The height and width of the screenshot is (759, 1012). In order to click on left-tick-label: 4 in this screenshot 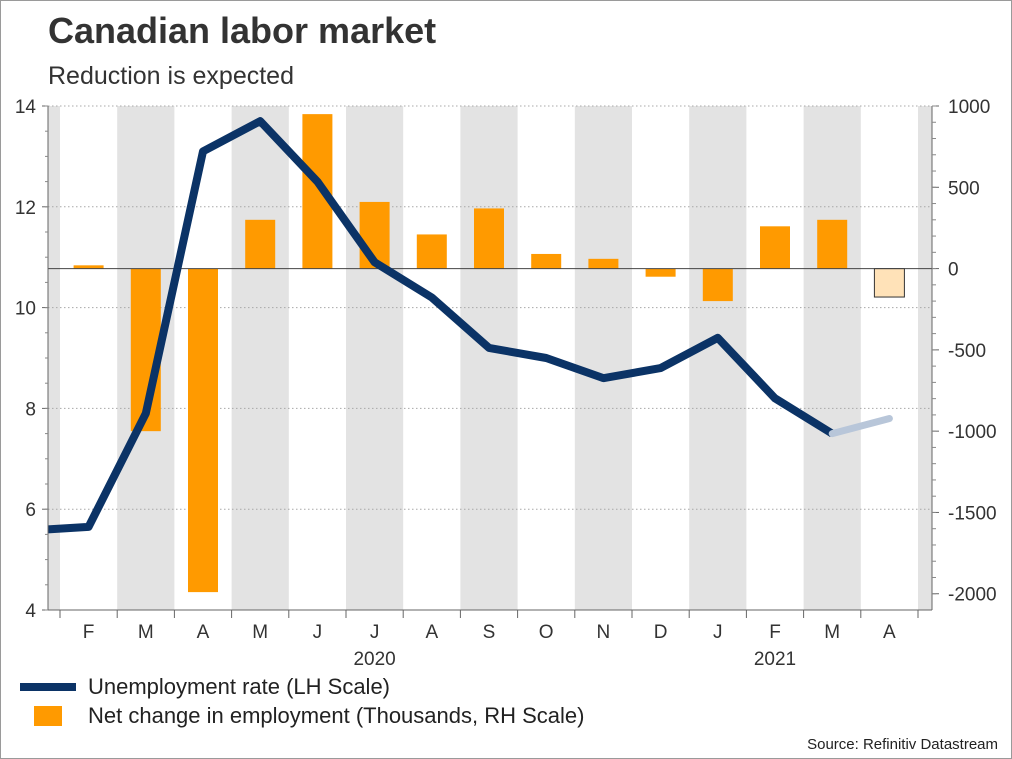, I will do `click(30, 611)`.